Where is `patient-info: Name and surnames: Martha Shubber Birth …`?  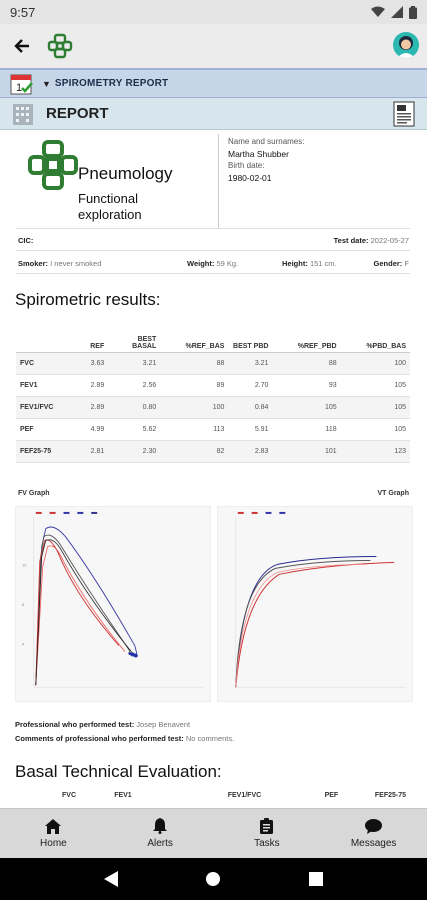 patient-info: Name and surnames: Martha Shubber Birth … is located at coordinates (266, 160).